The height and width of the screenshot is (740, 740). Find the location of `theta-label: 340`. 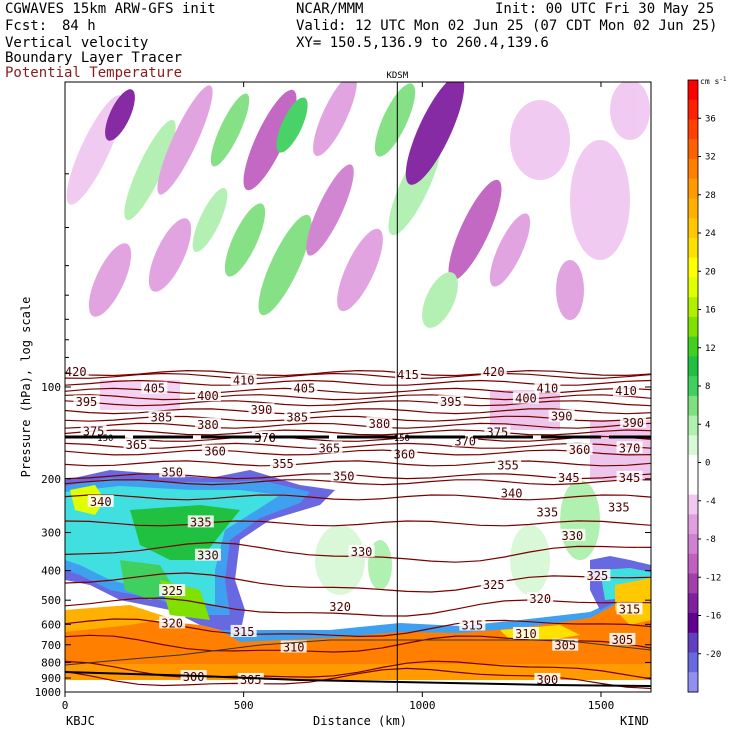

theta-label: 340 is located at coordinates (101, 502).